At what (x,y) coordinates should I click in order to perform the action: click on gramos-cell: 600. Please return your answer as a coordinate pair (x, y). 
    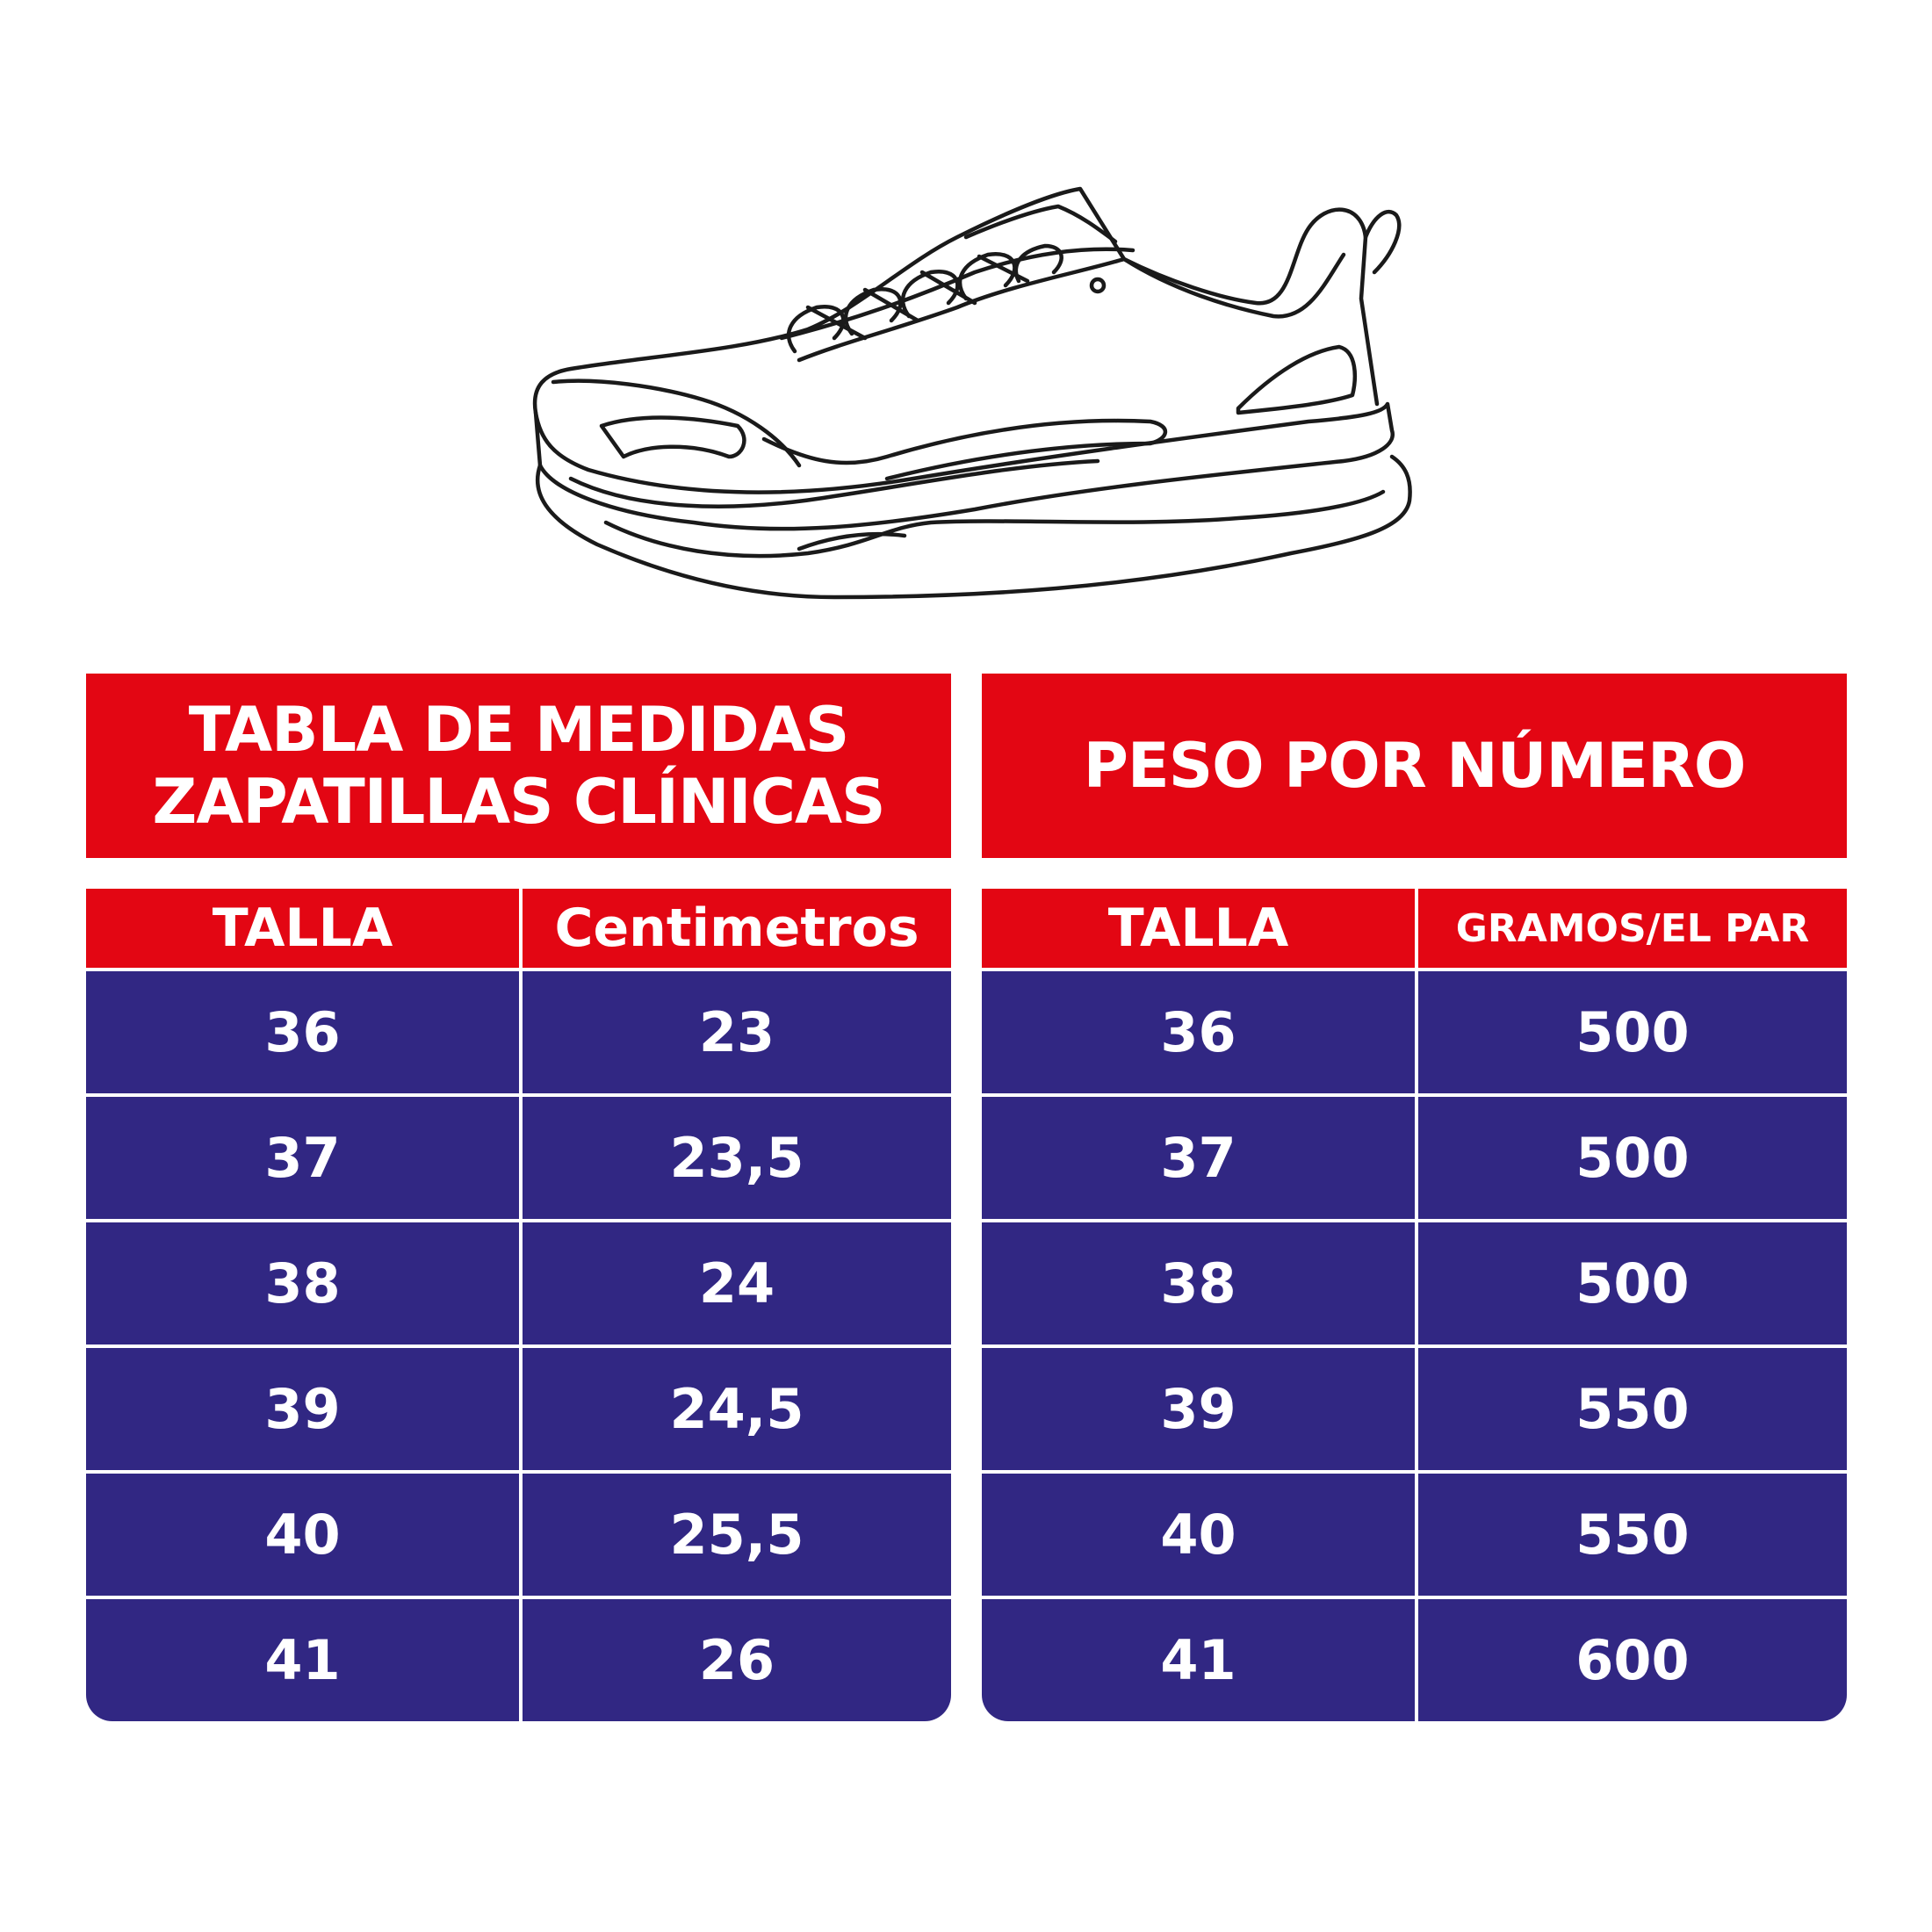
    Looking at the image, I should click on (1633, 1660).